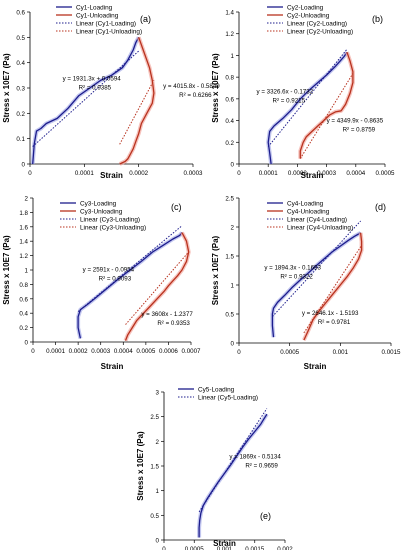  What do you see at coordinates (285, 548) in the screenshot?
I see `x-tick-label: 0.002` at bounding box center [285, 548].